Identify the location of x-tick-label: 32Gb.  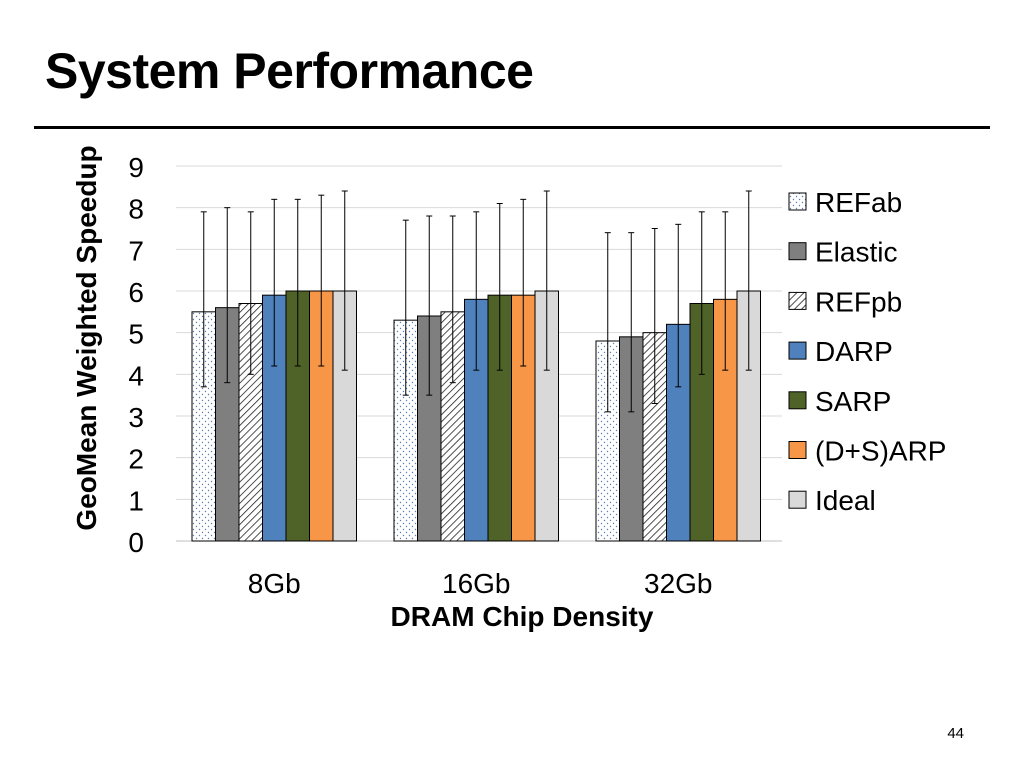
(678, 583).